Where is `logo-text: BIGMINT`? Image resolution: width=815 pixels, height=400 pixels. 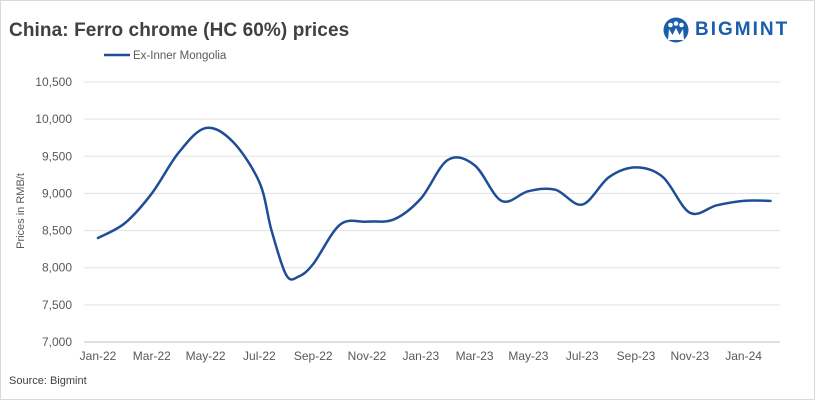 logo-text: BIGMINT is located at coordinates (742, 29).